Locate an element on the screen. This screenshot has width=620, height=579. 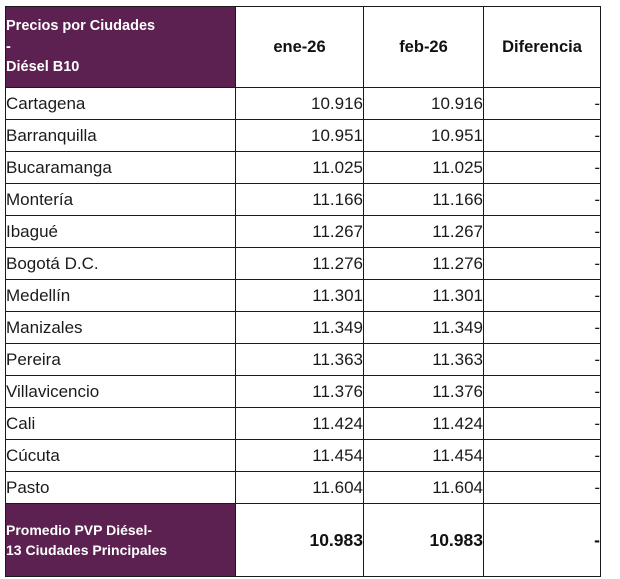
cell-feb-26: 11.166 is located at coordinates (423, 199).